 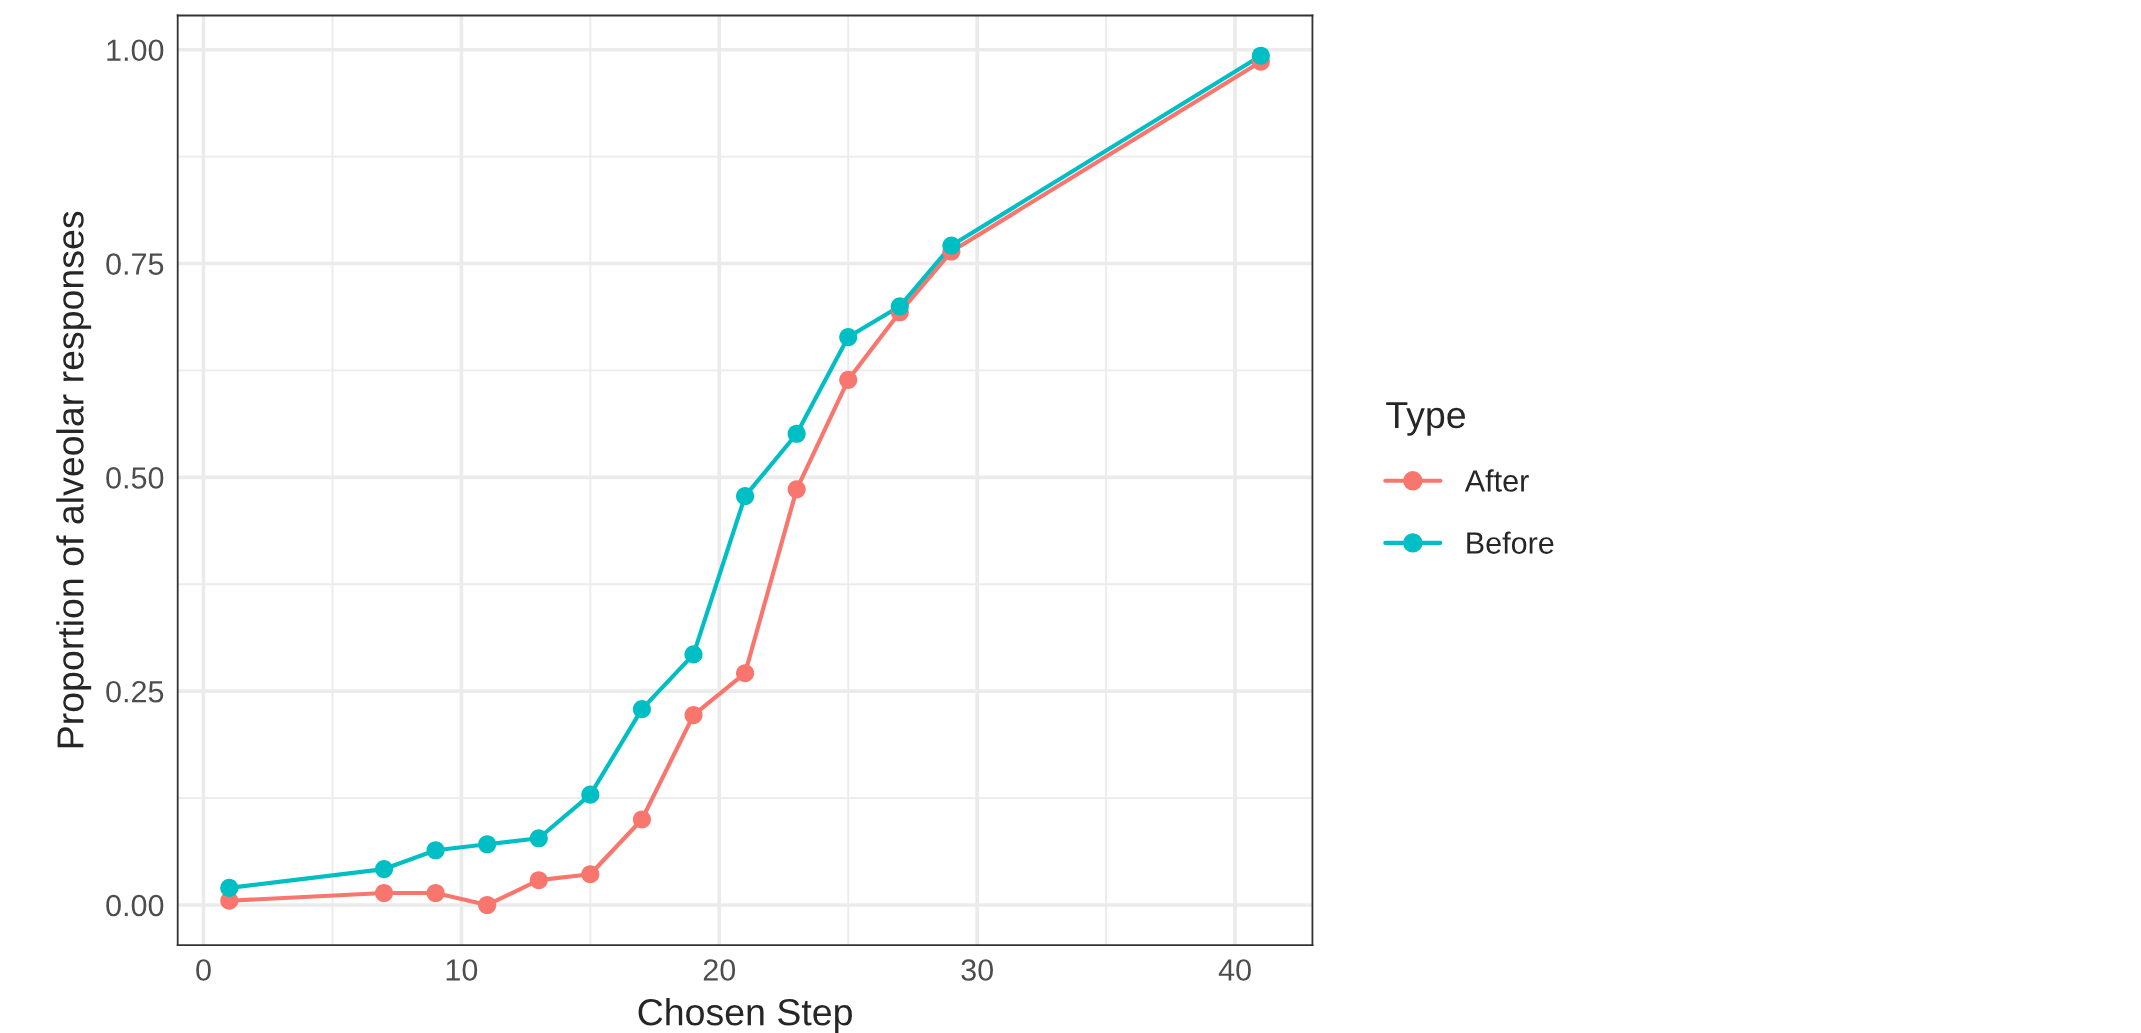 I want to click on y-tick-label: 0.00, so click(x=135, y=905).